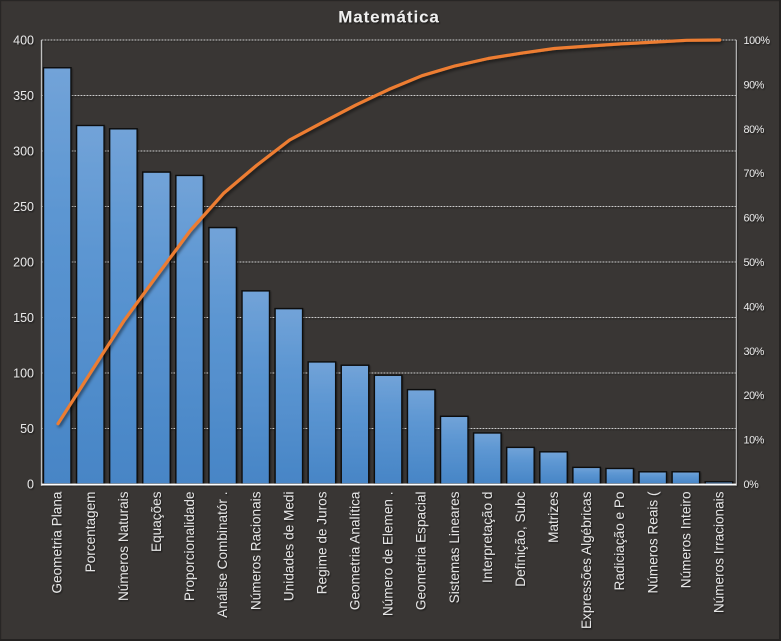 The width and height of the screenshot is (781, 641). Describe the element at coordinates (754, 130) in the screenshot. I see `svg-text: 80%` at that location.